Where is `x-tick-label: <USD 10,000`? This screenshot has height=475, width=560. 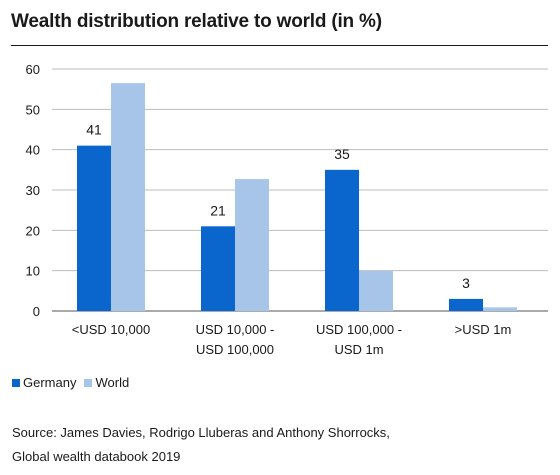 x-tick-label: <USD 10,000 is located at coordinates (111, 329).